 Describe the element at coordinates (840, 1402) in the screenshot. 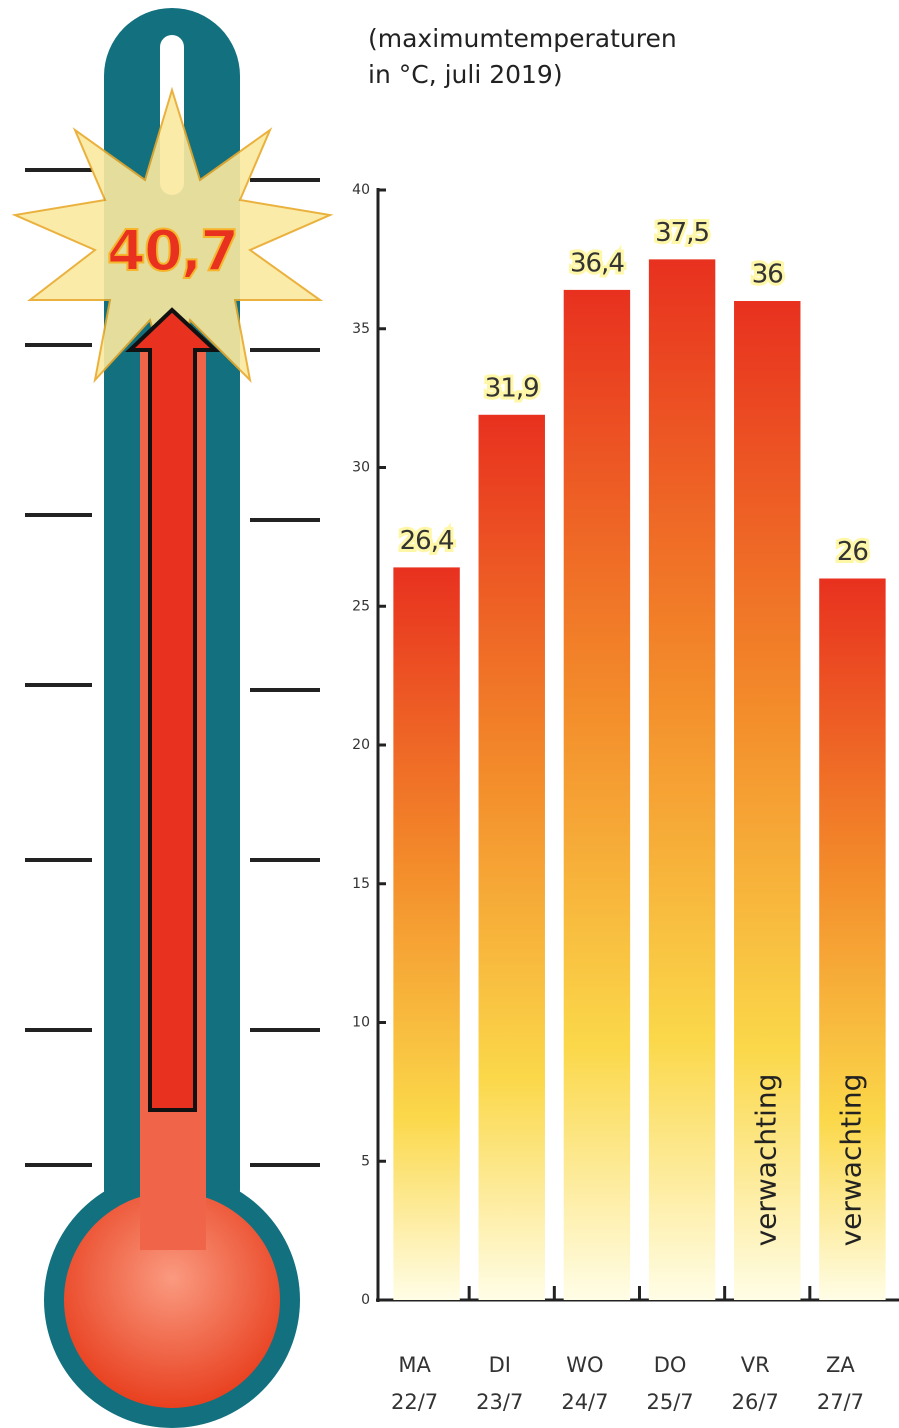

I see `x-tick-date: 27/7` at that location.